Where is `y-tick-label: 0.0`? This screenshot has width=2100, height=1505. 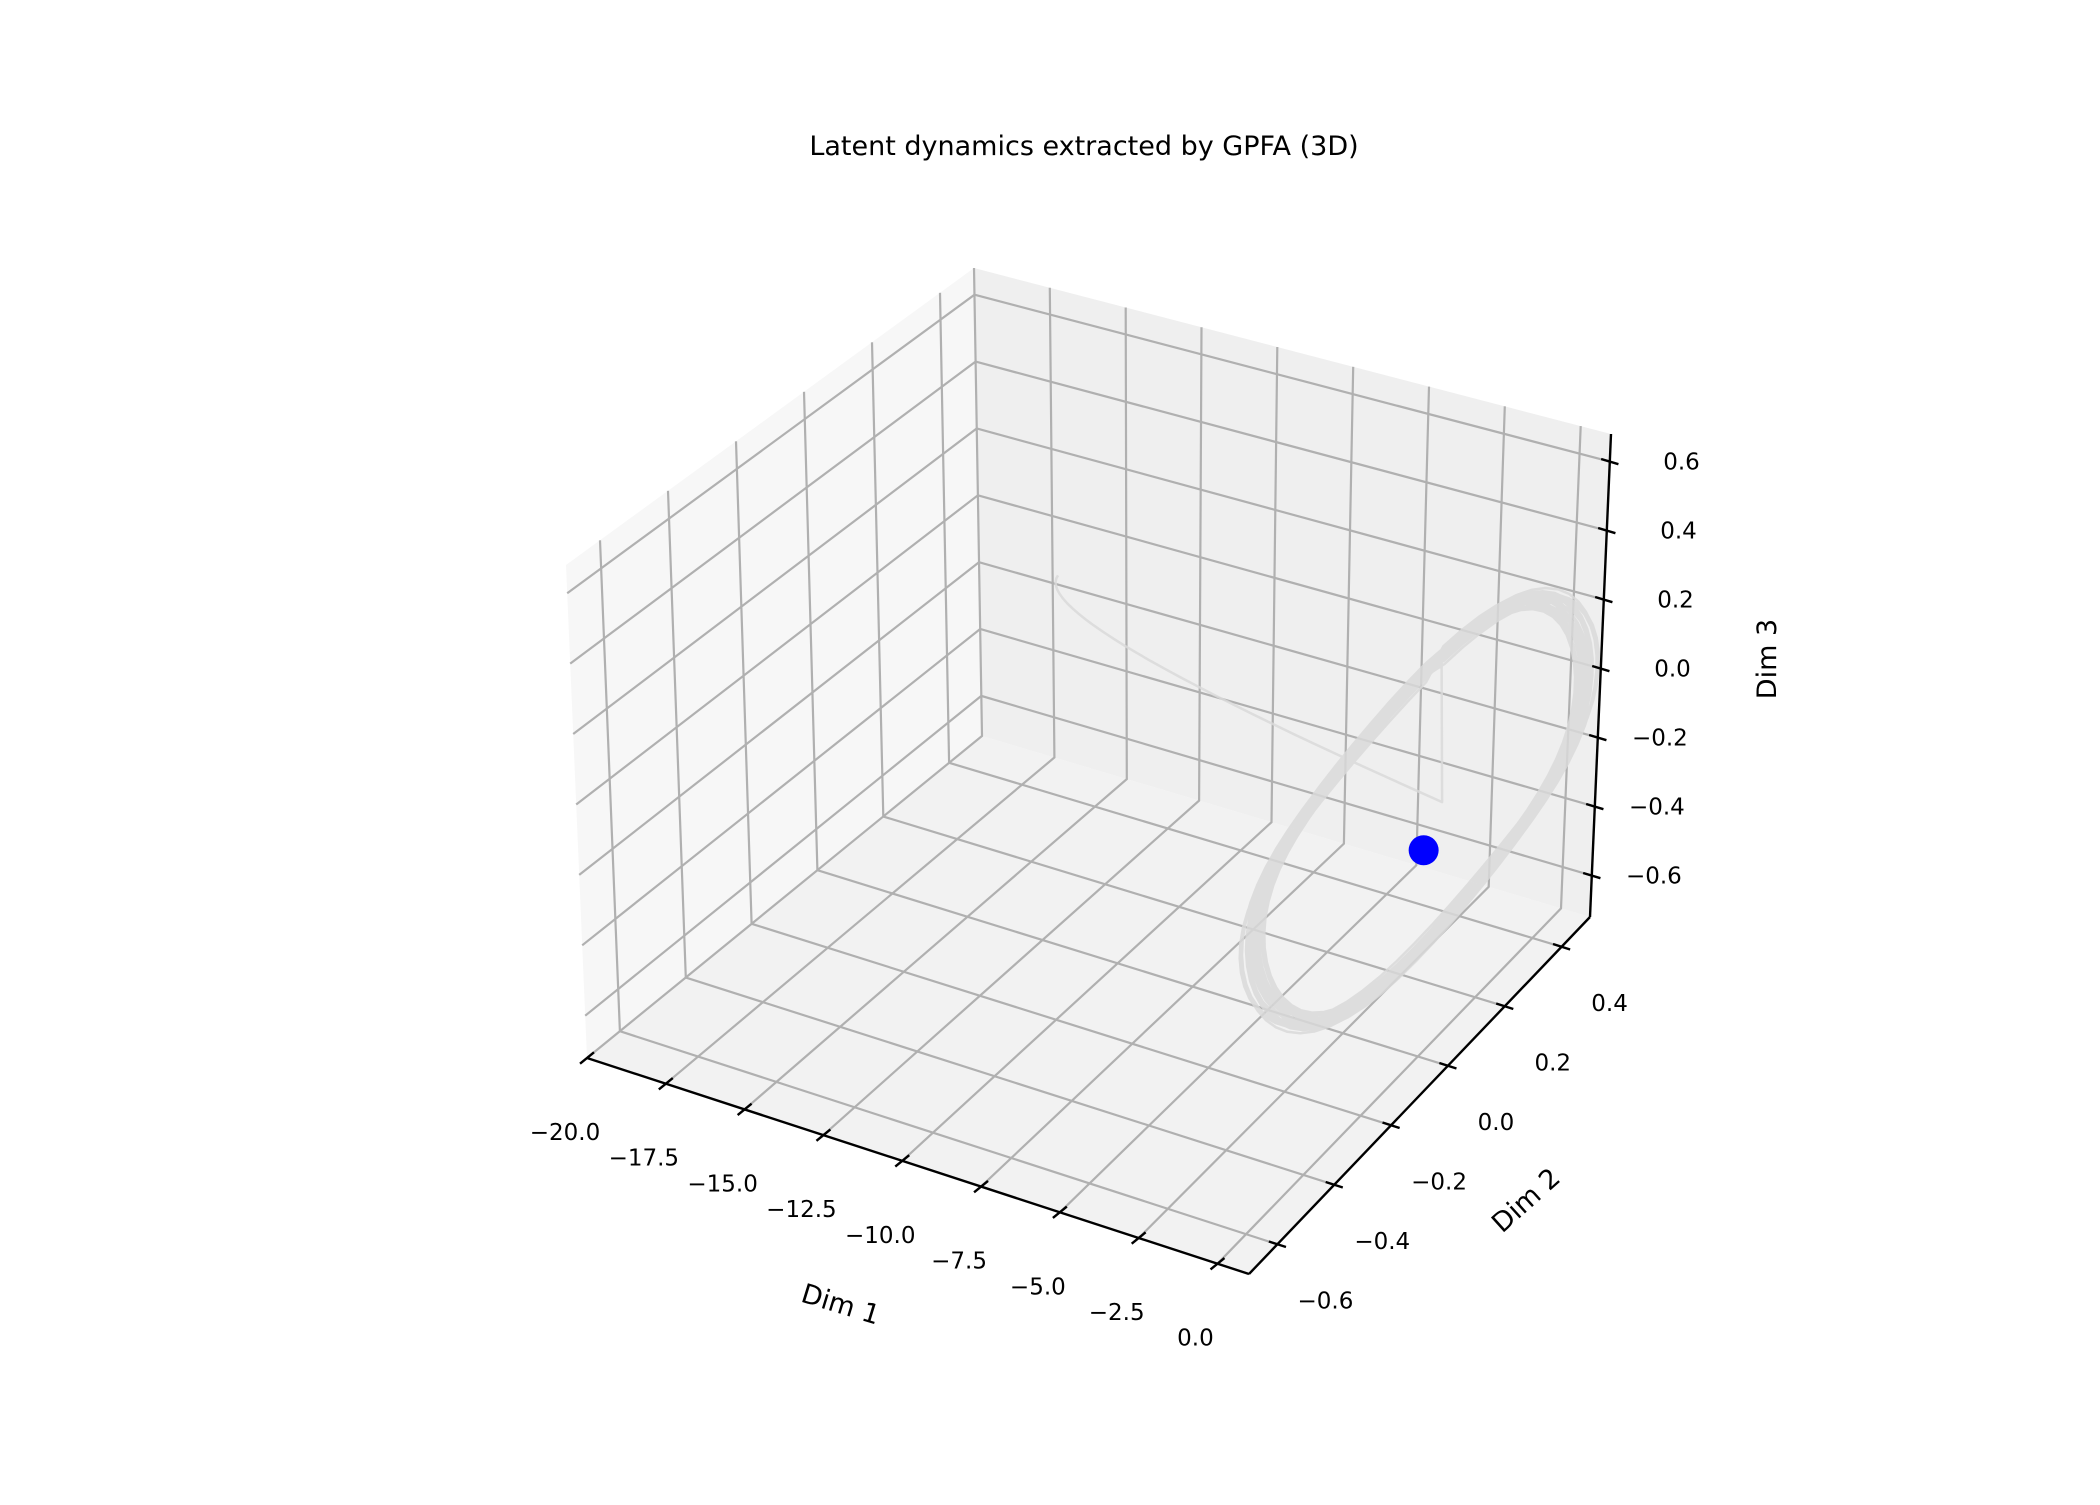 y-tick-label: 0.0 is located at coordinates (1496, 1123).